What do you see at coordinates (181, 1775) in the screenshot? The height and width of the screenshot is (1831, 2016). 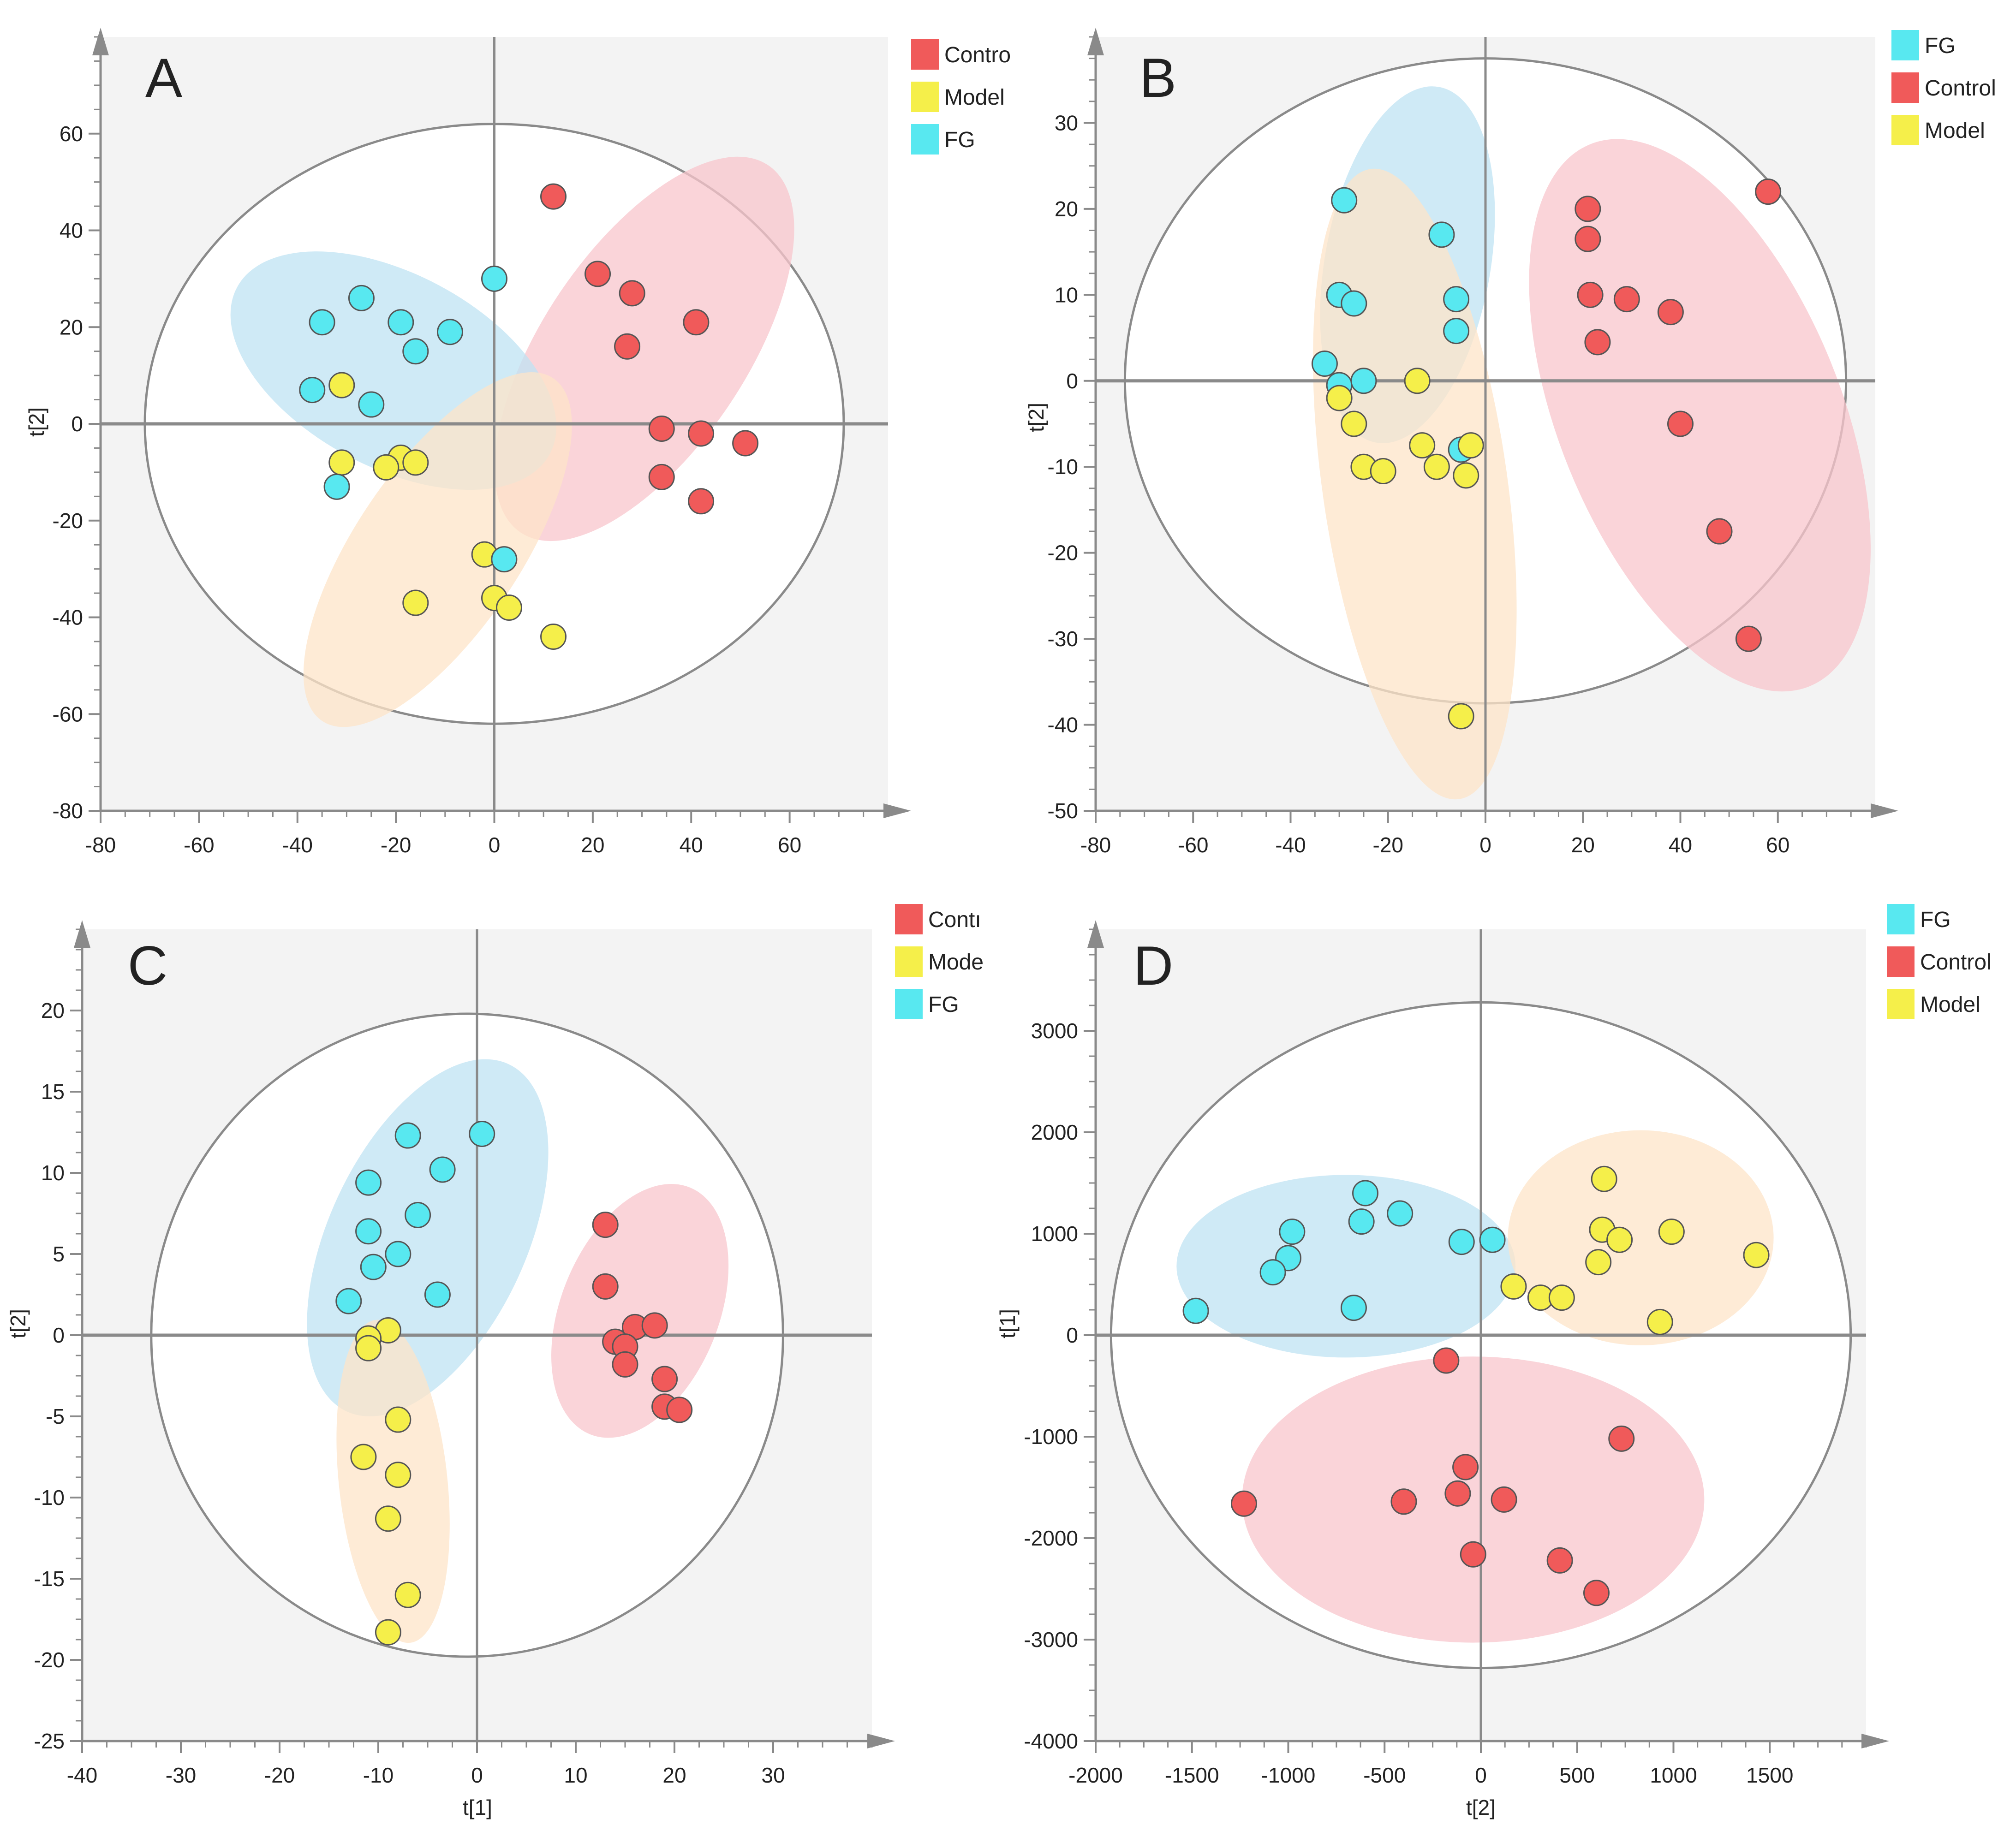 I see `x-tick-label: -30` at bounding box center [181, 1775].